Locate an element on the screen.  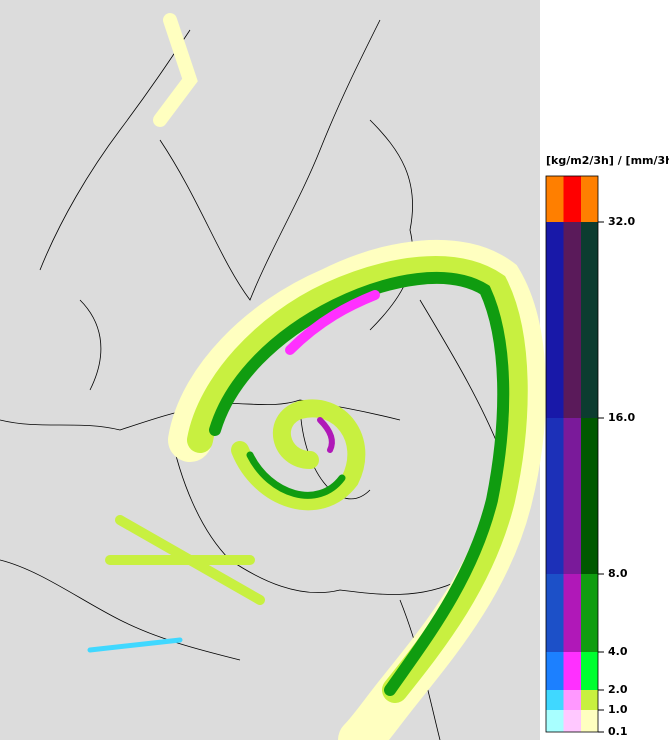
legend: 32.0 16.0 8.0 4.0 2.0 1.0 0.1 is located at coordinates (590, 457).